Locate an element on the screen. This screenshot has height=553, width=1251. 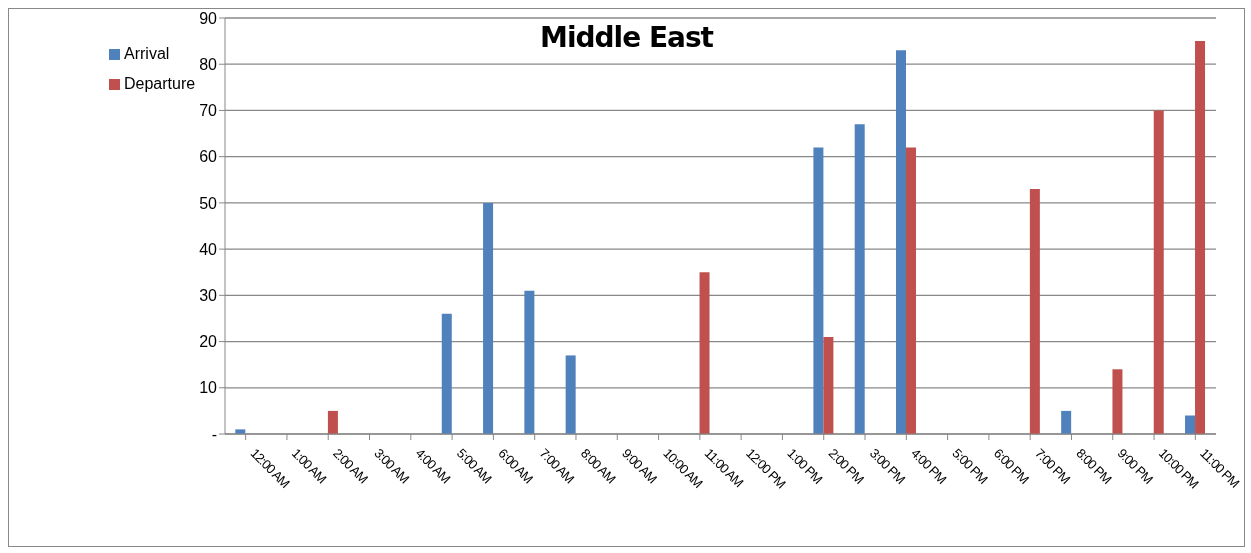
chart-title: Middle East is located at coordinates (626, 37).